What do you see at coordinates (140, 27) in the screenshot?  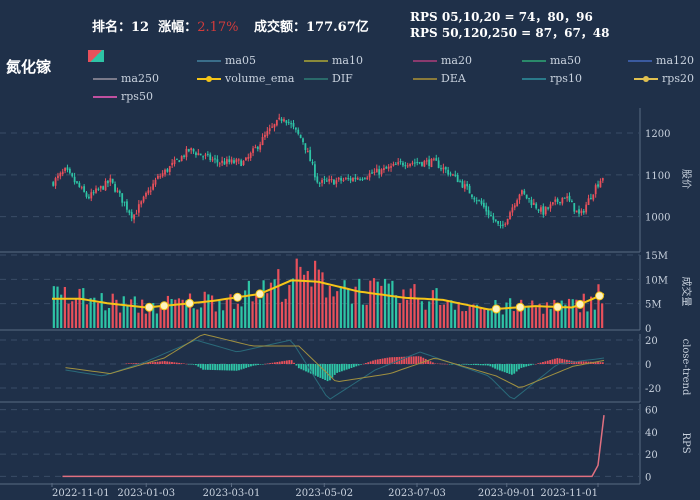 I see `rank-value: 12` at bounding box center [140, 27].